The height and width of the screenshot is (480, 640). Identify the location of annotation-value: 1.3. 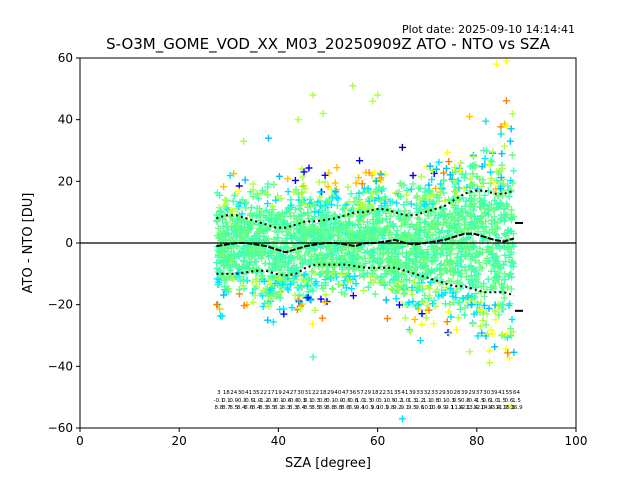
(367, 401).